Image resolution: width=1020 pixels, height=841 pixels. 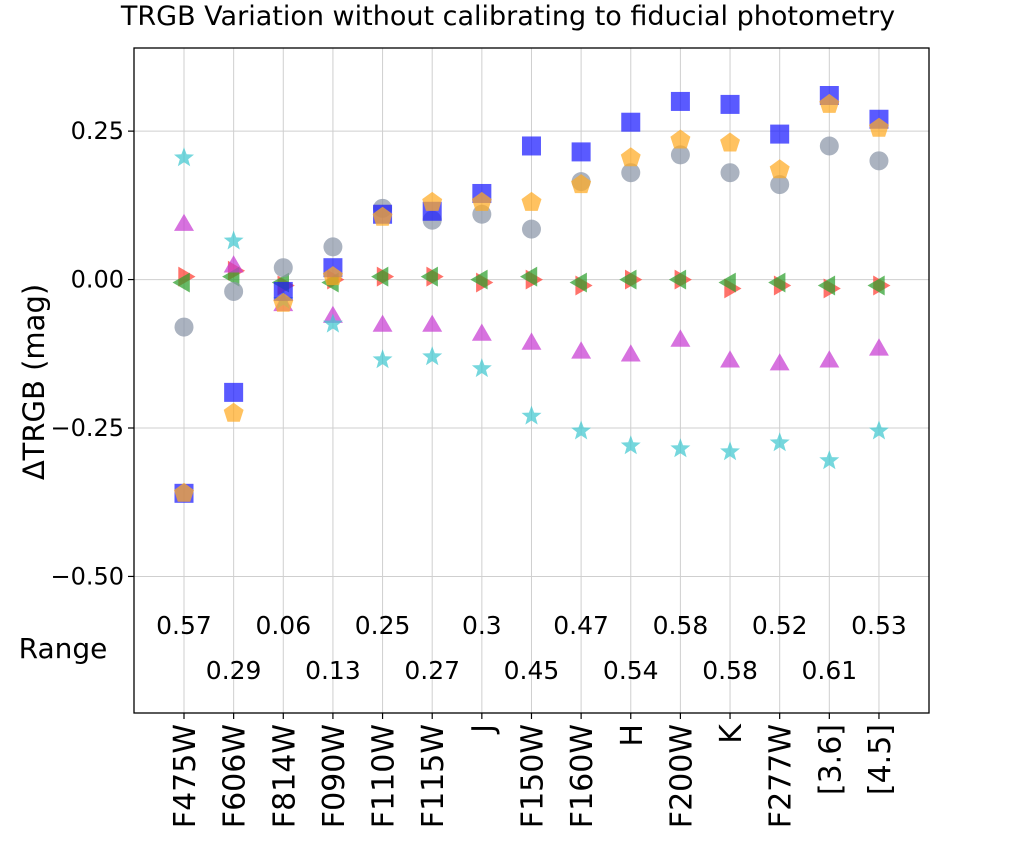 I want to click on range-value: 0.06, so click(x=283, y=625).